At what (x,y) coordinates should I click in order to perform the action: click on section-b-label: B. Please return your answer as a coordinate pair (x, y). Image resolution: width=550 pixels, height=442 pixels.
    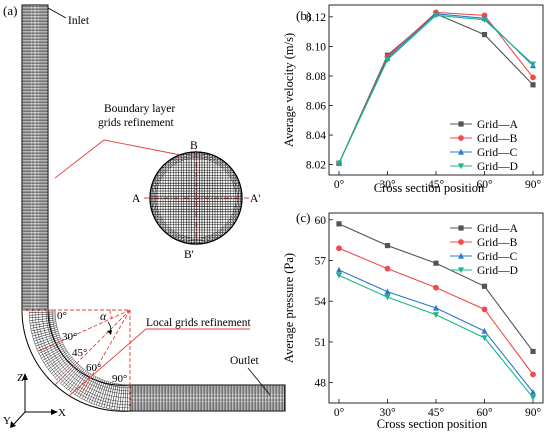
    Looking at the image, I should click on (194, 146).